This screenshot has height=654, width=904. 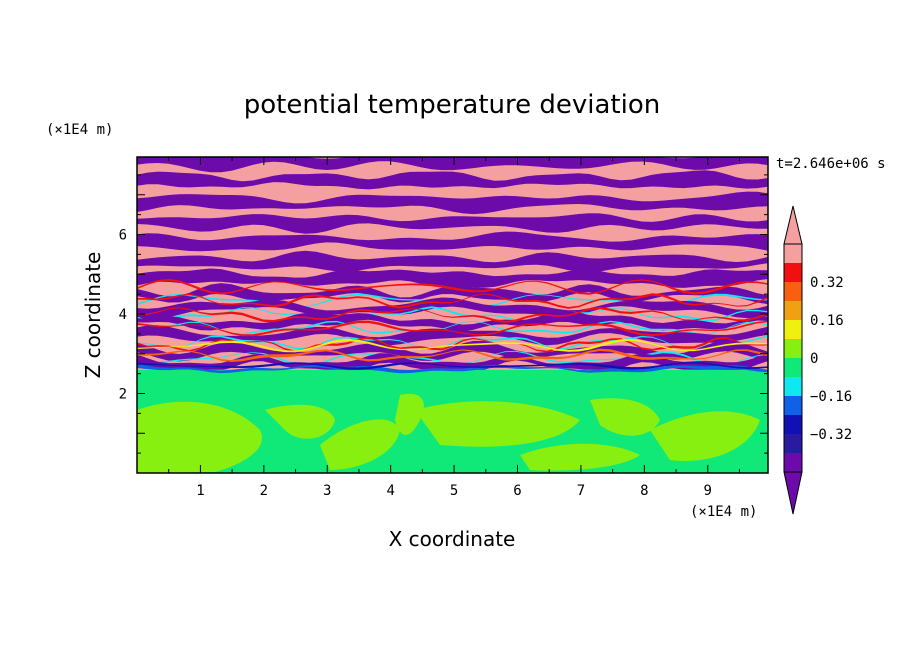 I want to click on time-label: t=2.646e+06 s, so click(x=831, y=164).